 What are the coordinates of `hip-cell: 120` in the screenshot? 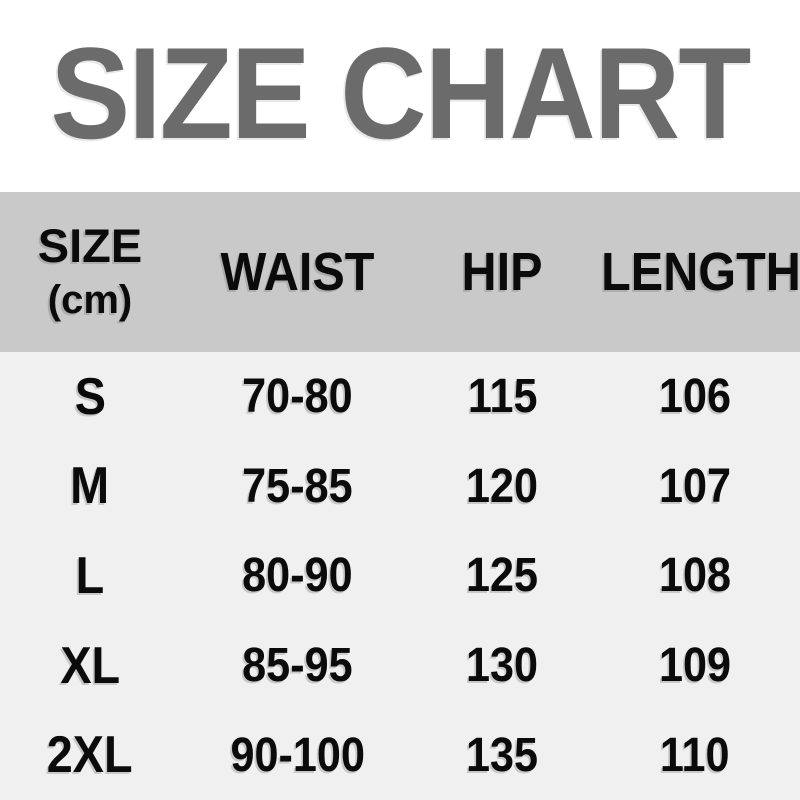 It's located at (502, 486).